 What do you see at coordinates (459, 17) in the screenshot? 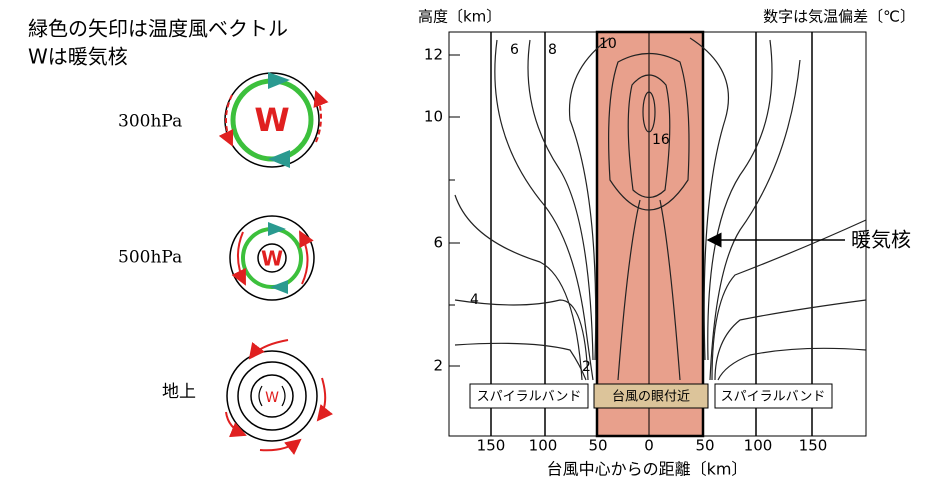
I see `y-axis-title: 高度〔km〕` at bounding box center [459, 17].